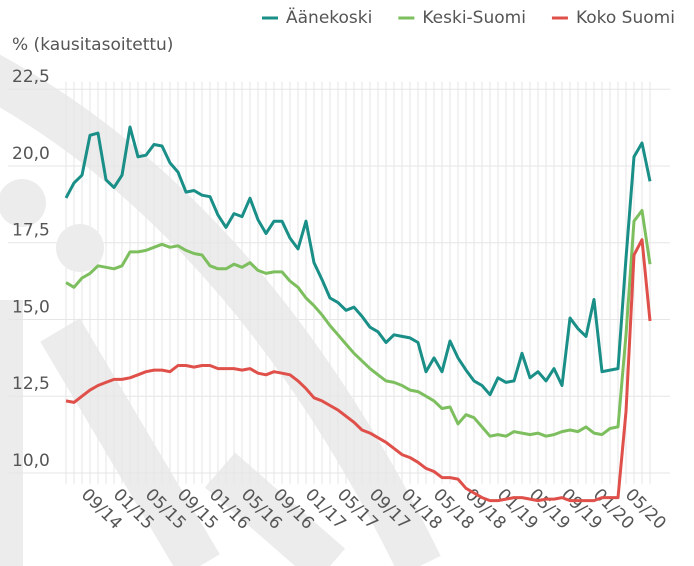 This screenshot has height=566, width=694. I want to click on legend-label: Koko Suomi, so click(625, 18).